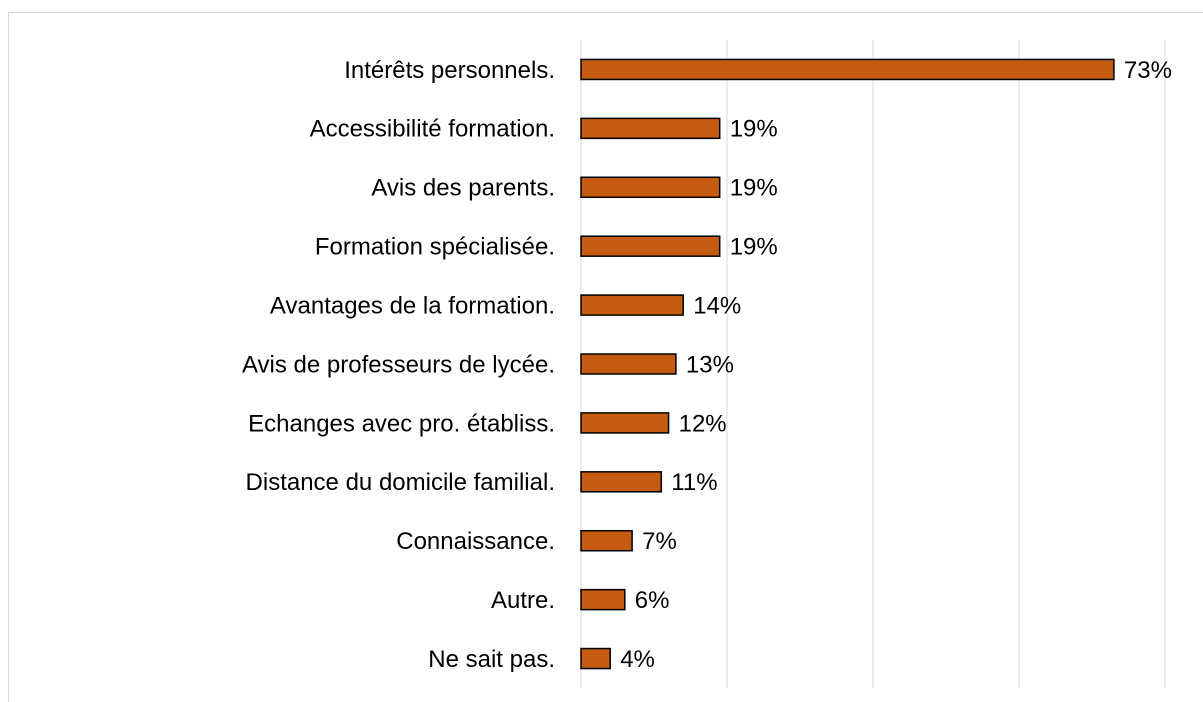 Image resolution: width=1203 pixels, height=702 pixels. I want to click on y-tick-label: Distance du domicile familial., so click(400, 482).